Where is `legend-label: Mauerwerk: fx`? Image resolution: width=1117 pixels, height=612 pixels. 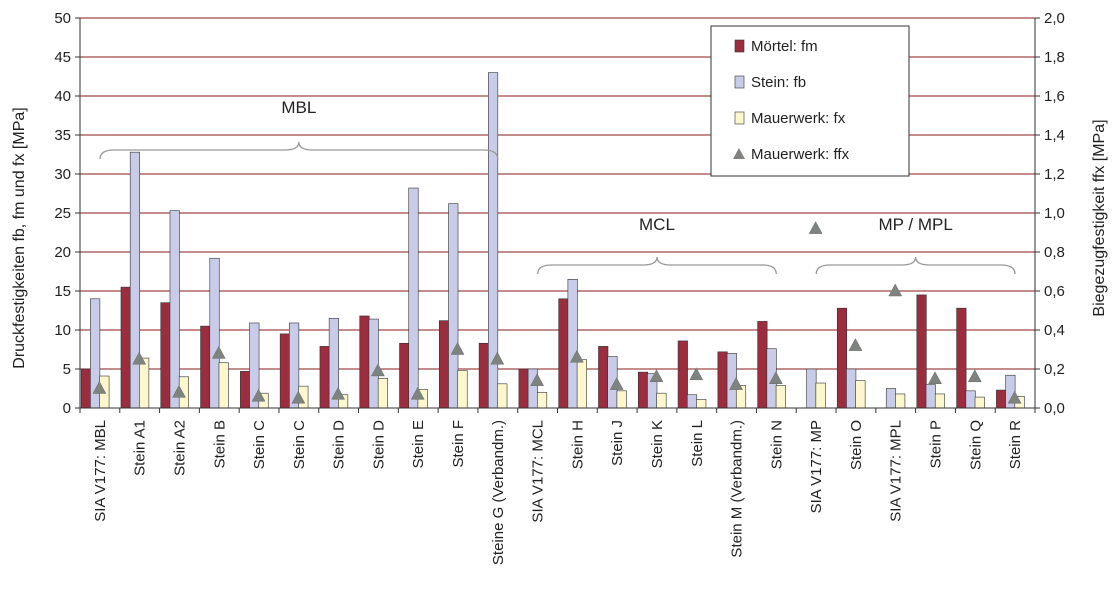 legend-label: Mauerwerk: fx is located at coordinates (798, 118).